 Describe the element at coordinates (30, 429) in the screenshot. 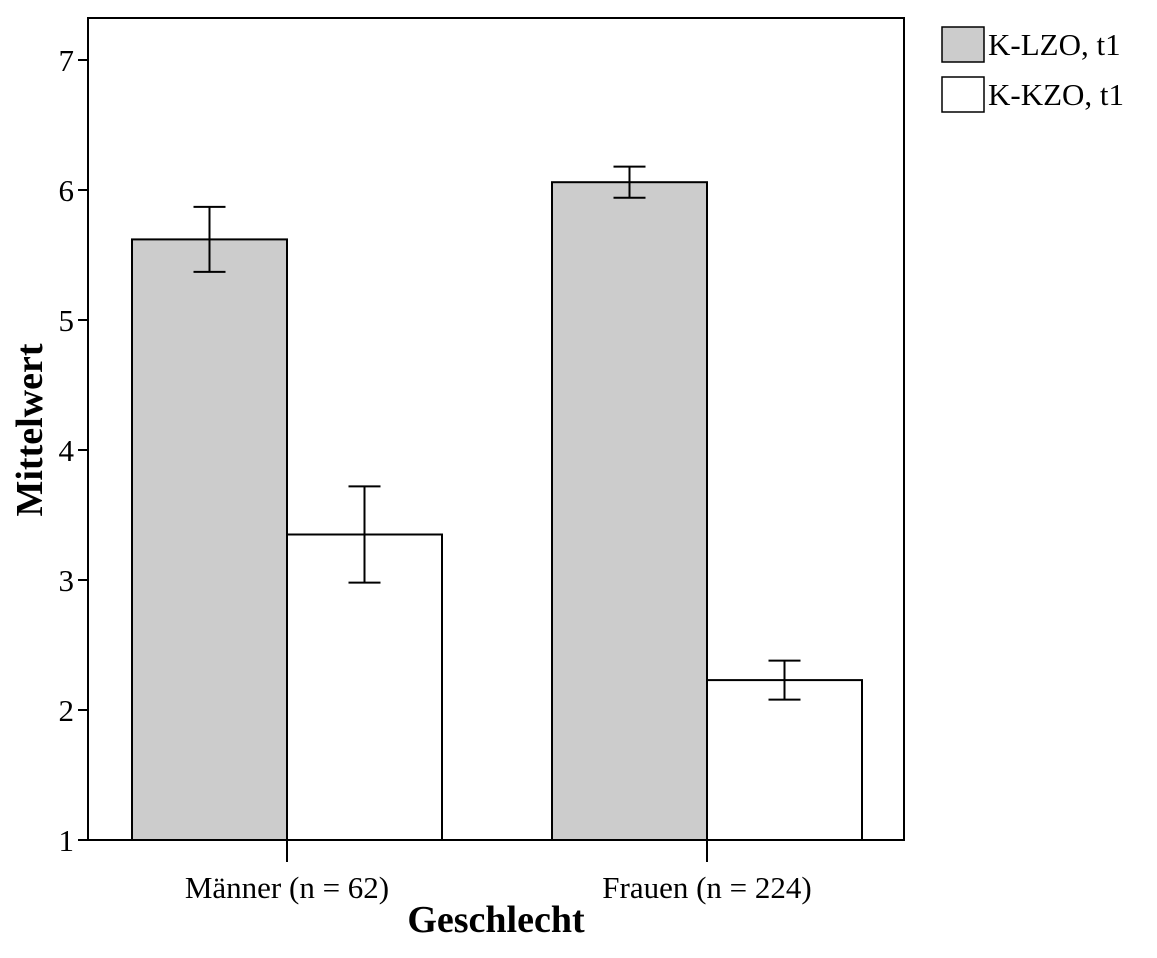

I see `y-axis-title: Mittelwert` at that location.